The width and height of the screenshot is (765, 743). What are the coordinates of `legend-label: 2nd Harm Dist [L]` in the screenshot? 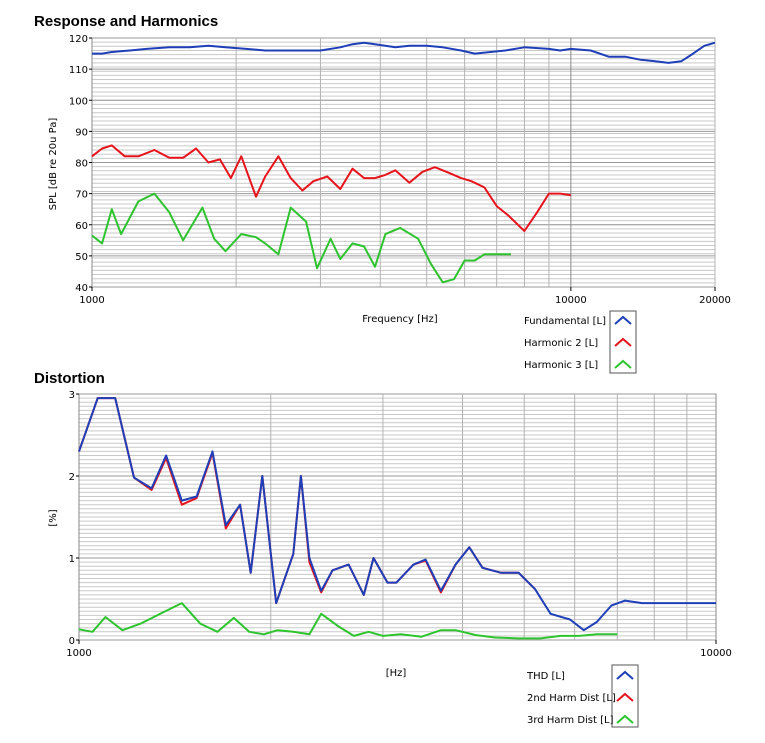 It's located at (571, 698).